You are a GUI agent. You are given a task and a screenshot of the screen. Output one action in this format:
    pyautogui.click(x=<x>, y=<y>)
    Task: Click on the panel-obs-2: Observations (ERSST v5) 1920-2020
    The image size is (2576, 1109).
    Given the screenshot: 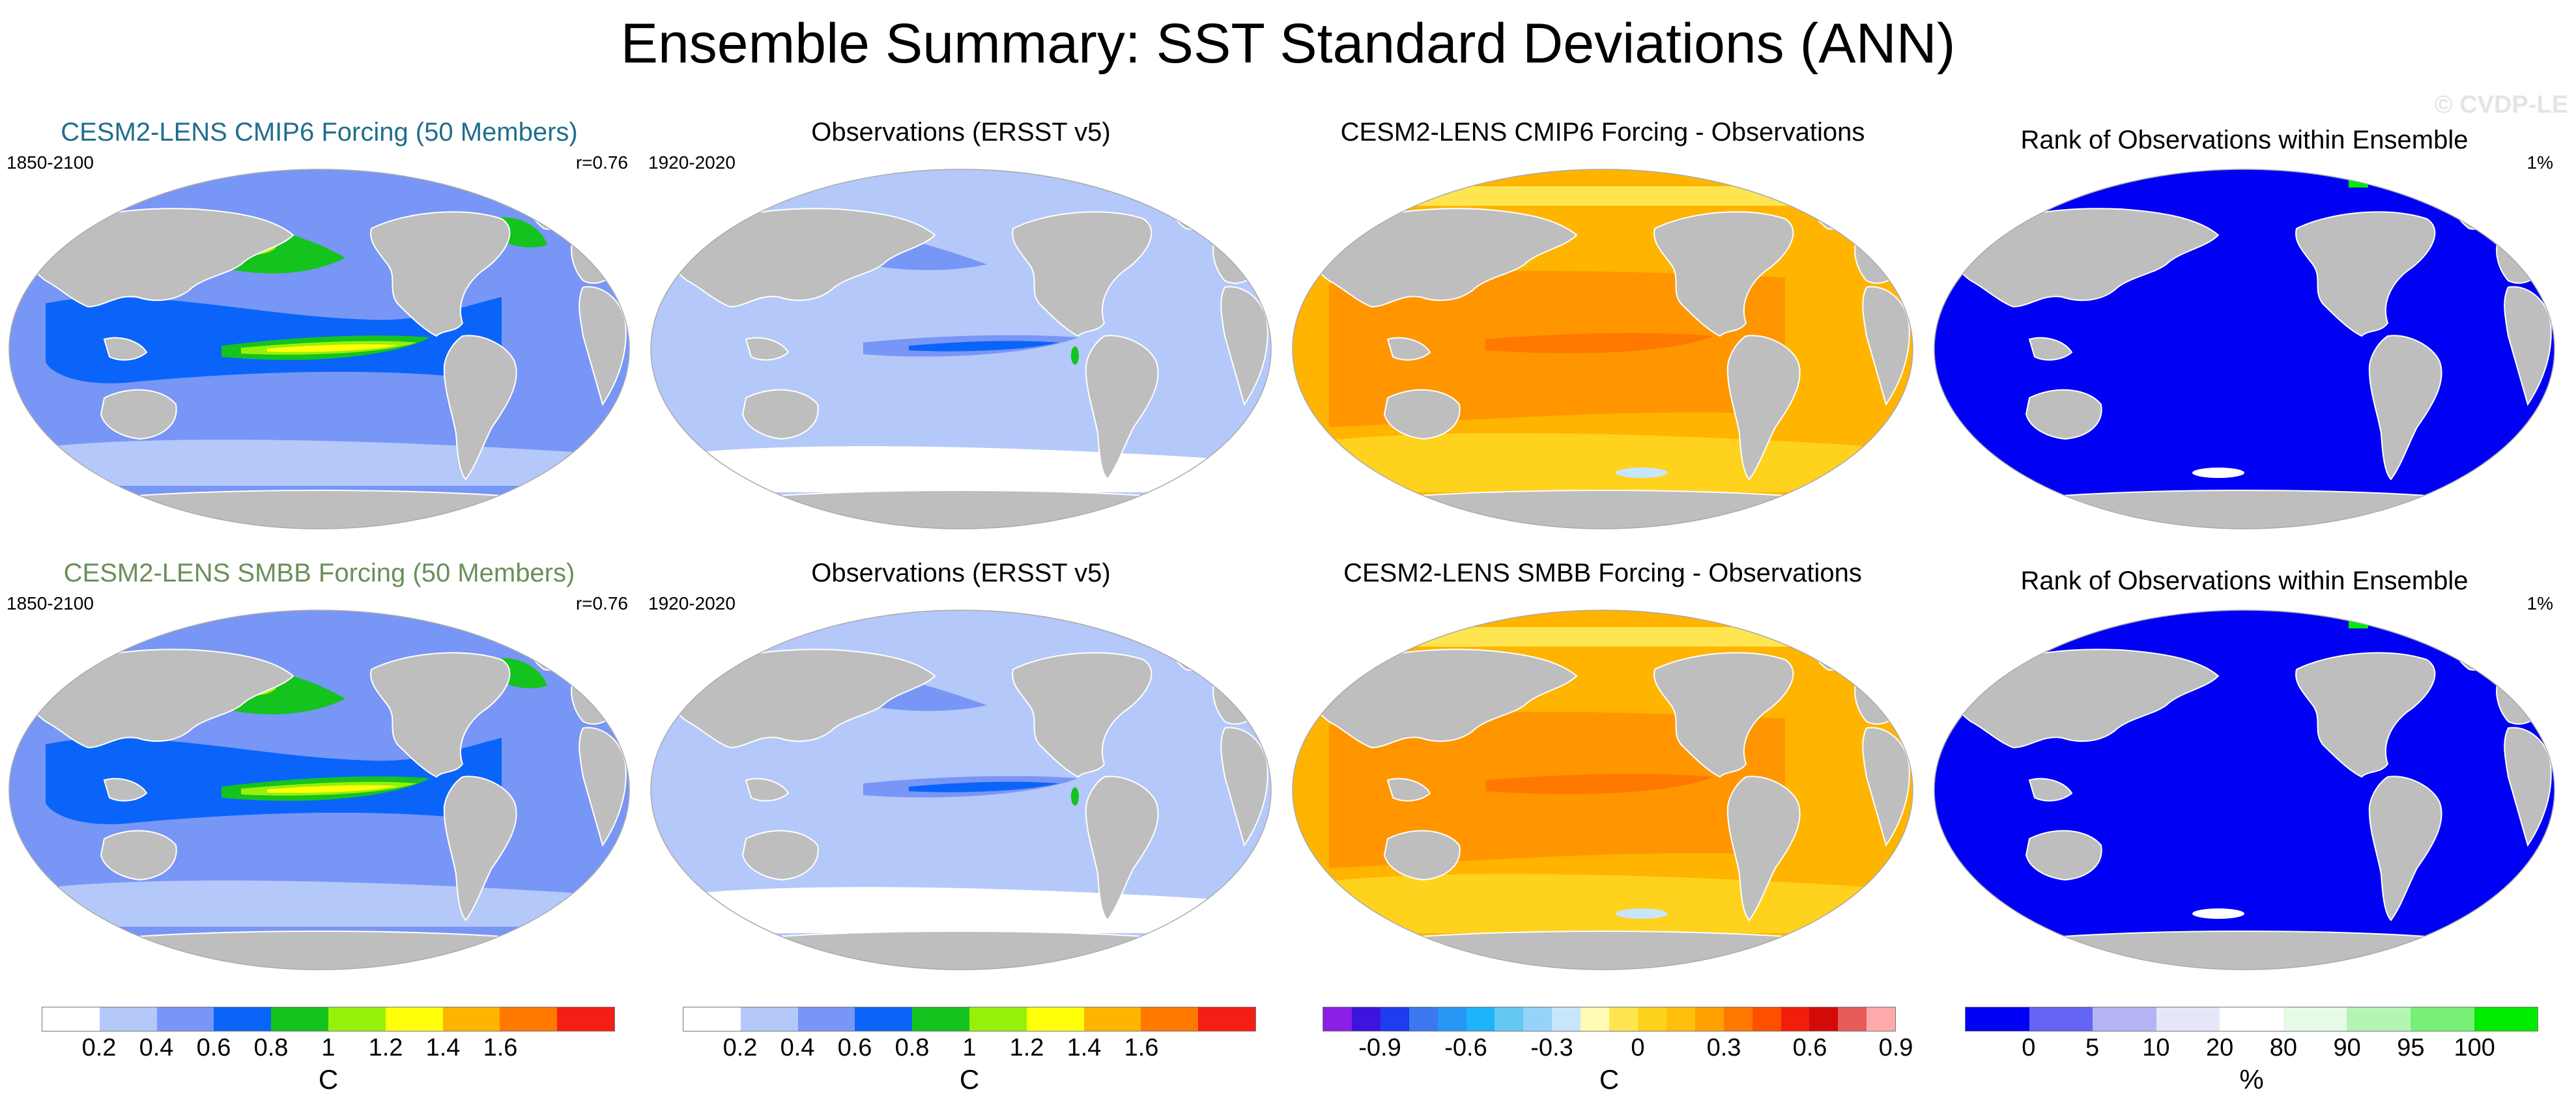 What is the action you would take?
    pyautogui.click(x=961, y=769)
    